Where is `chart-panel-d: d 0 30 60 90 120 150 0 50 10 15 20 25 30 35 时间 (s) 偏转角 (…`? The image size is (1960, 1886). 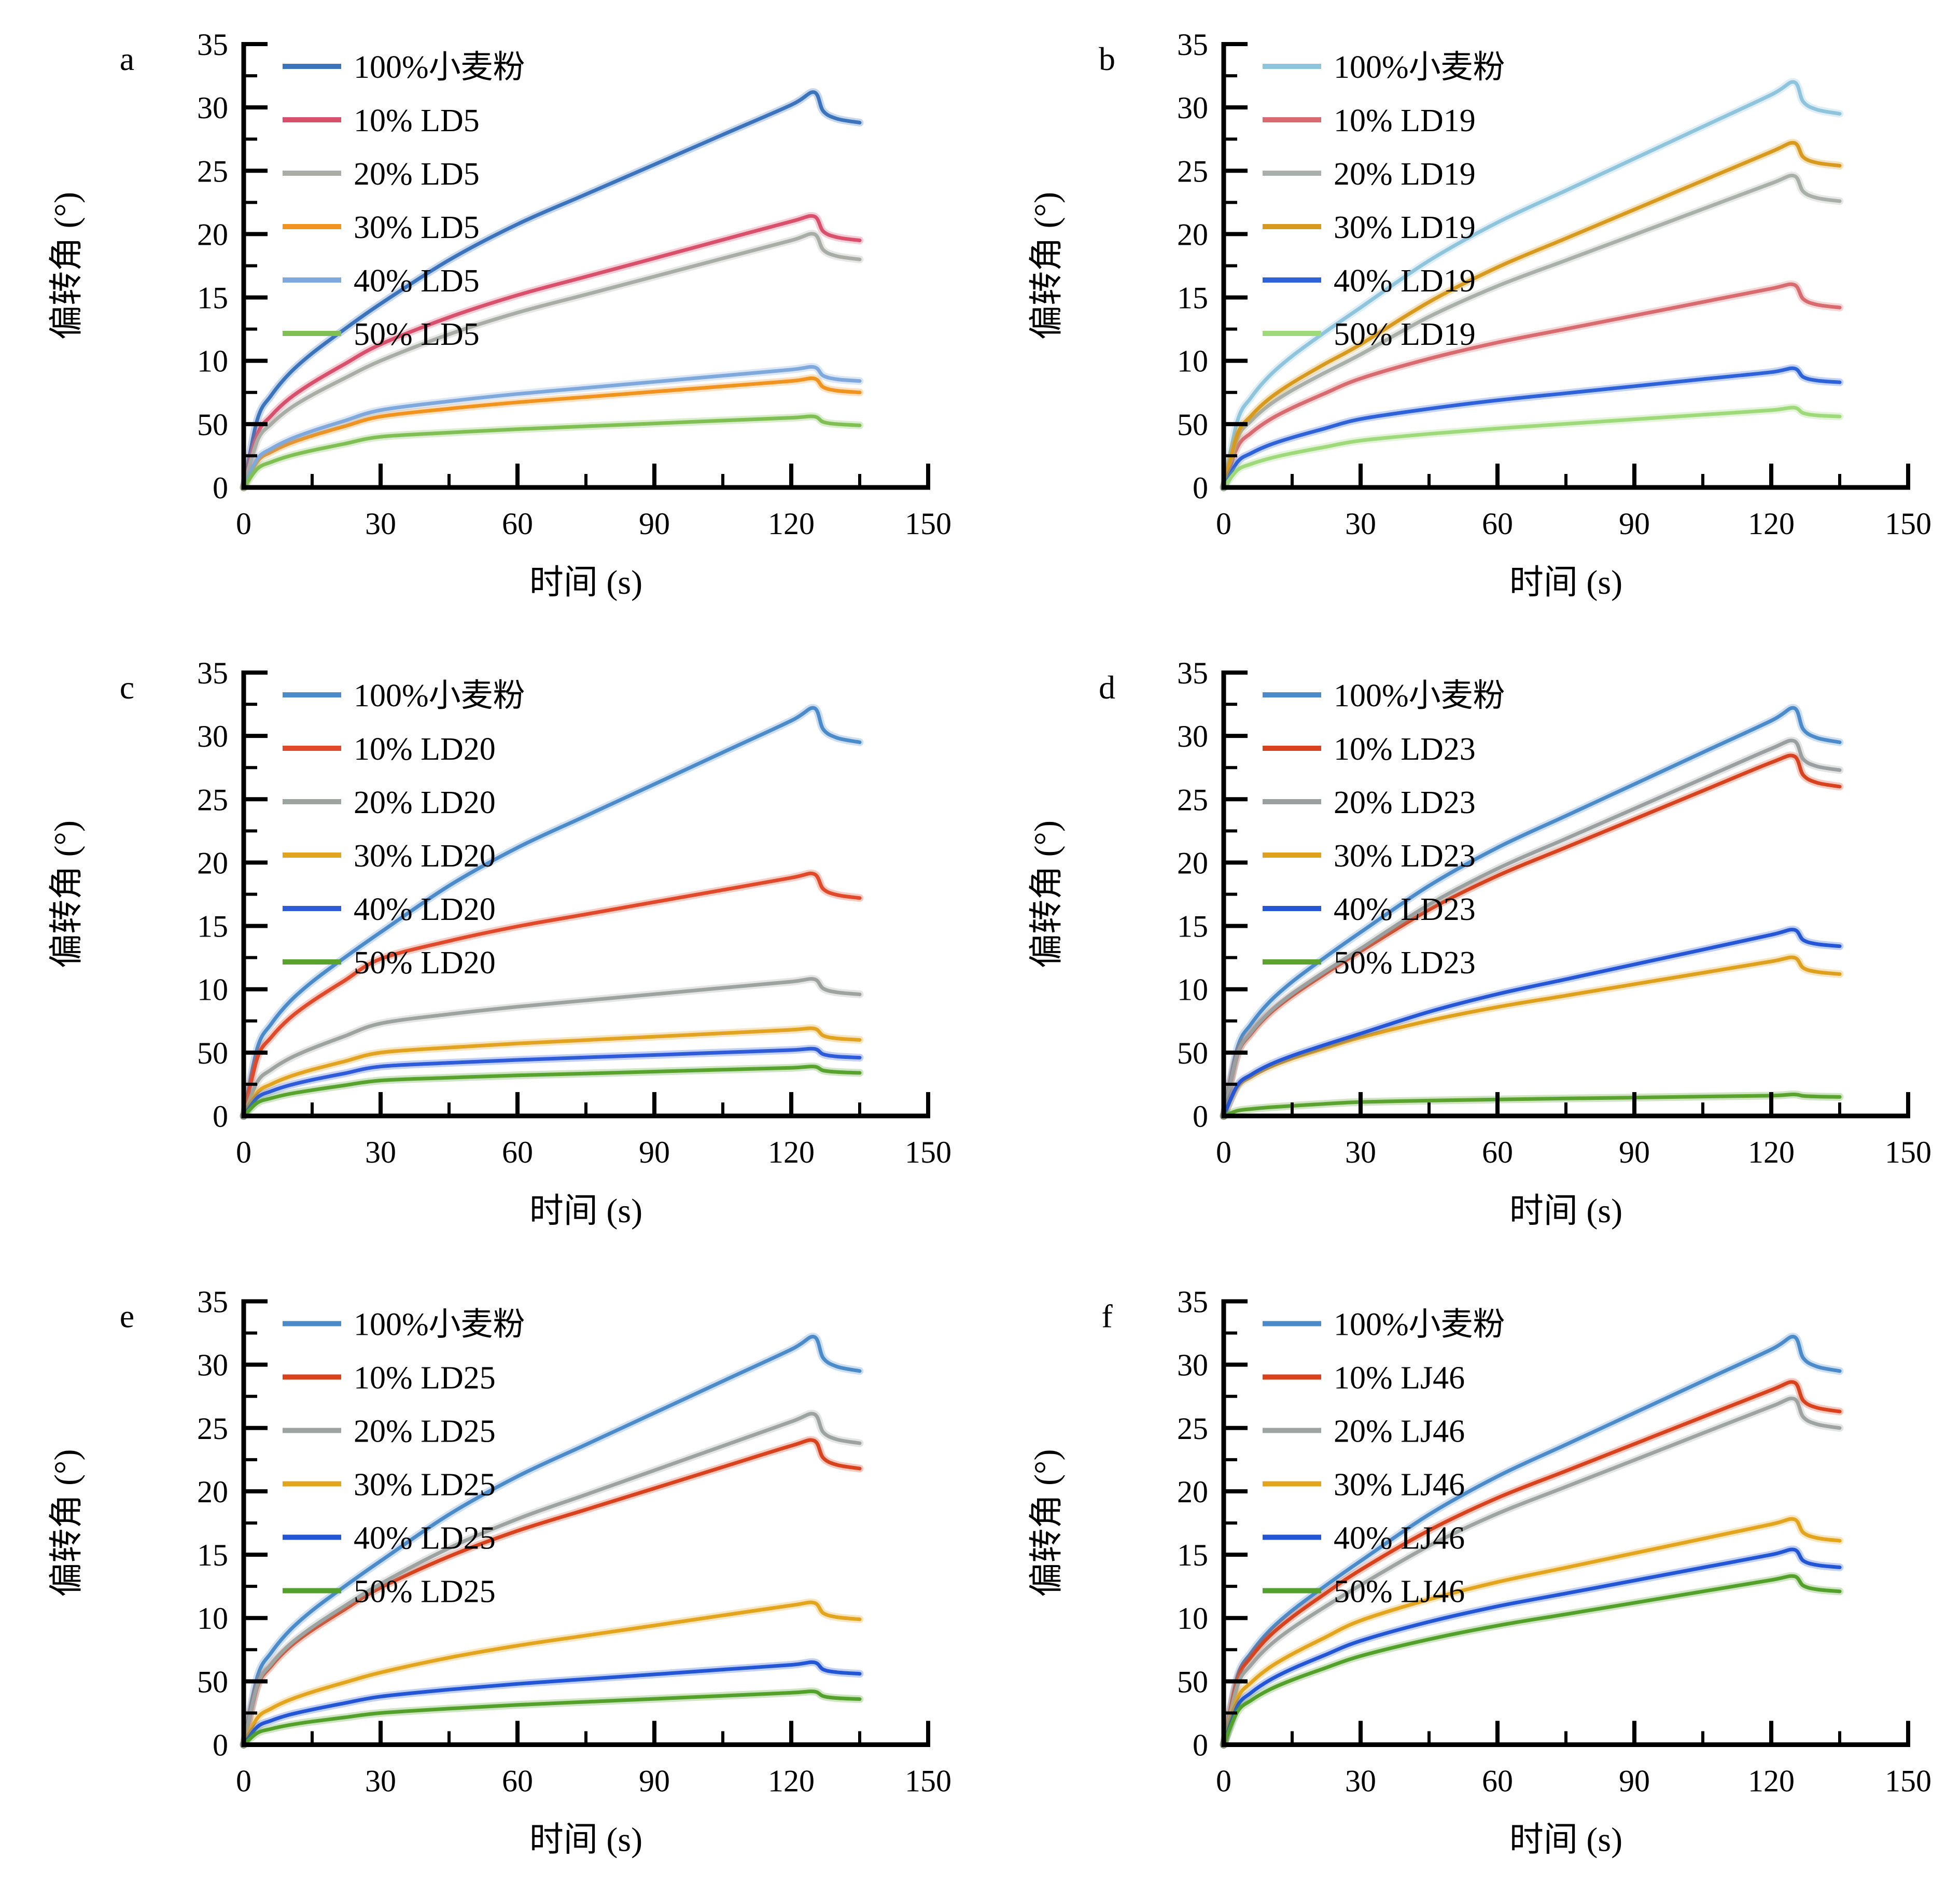 chart-panel-d: d 0 30 60 90 120 150 0 50 10 15 20 25 30 35 时间 (s) 偏转角 (… is located at coordinates (1479, 943).